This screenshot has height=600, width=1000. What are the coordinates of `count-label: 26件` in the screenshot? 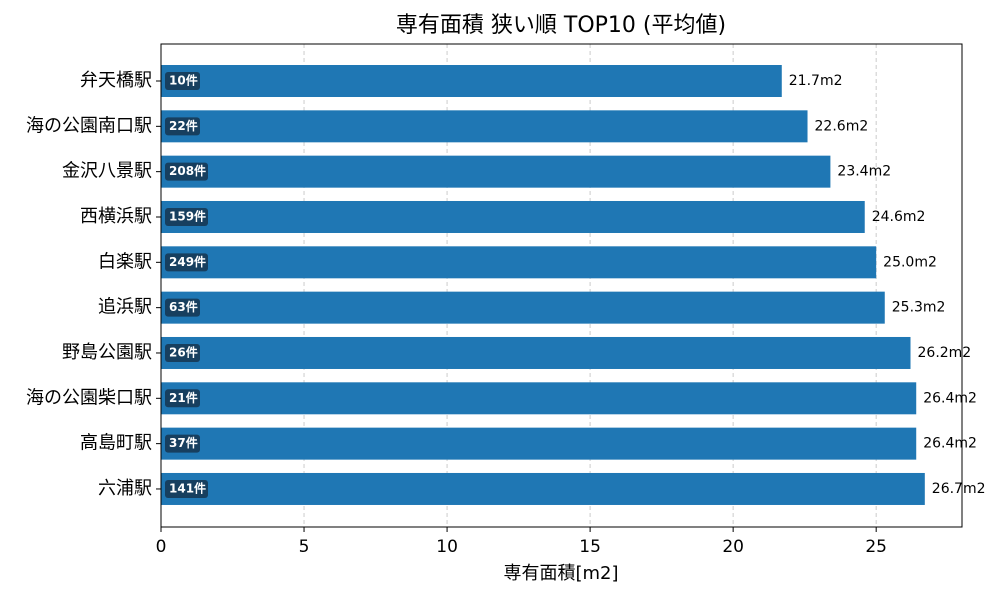 It's located at (183, 351).